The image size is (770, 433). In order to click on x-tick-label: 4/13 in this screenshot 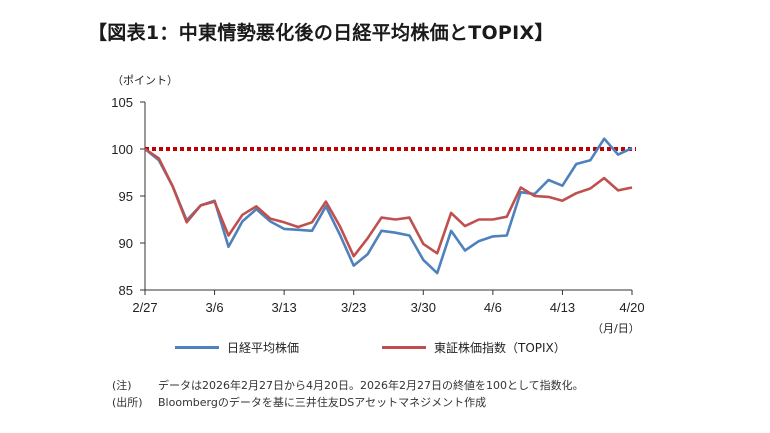, I will do `click(562, 307)`.